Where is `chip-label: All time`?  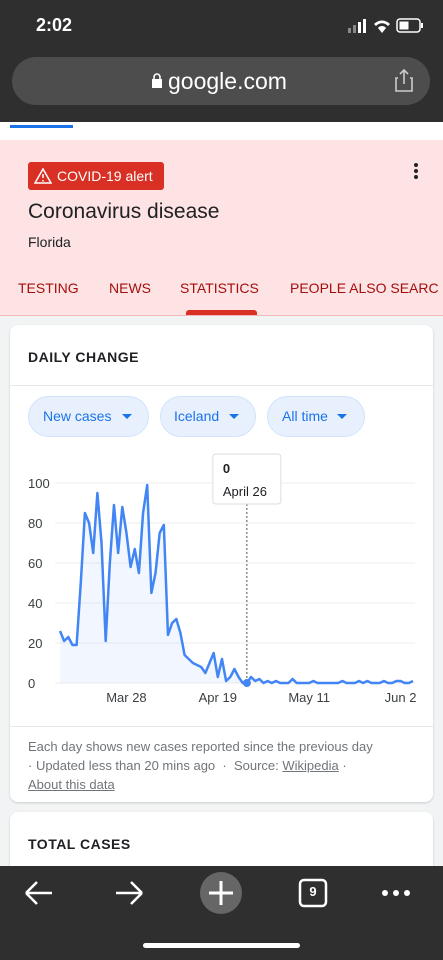
chip-label: All time is located at coordinates (305, 416).